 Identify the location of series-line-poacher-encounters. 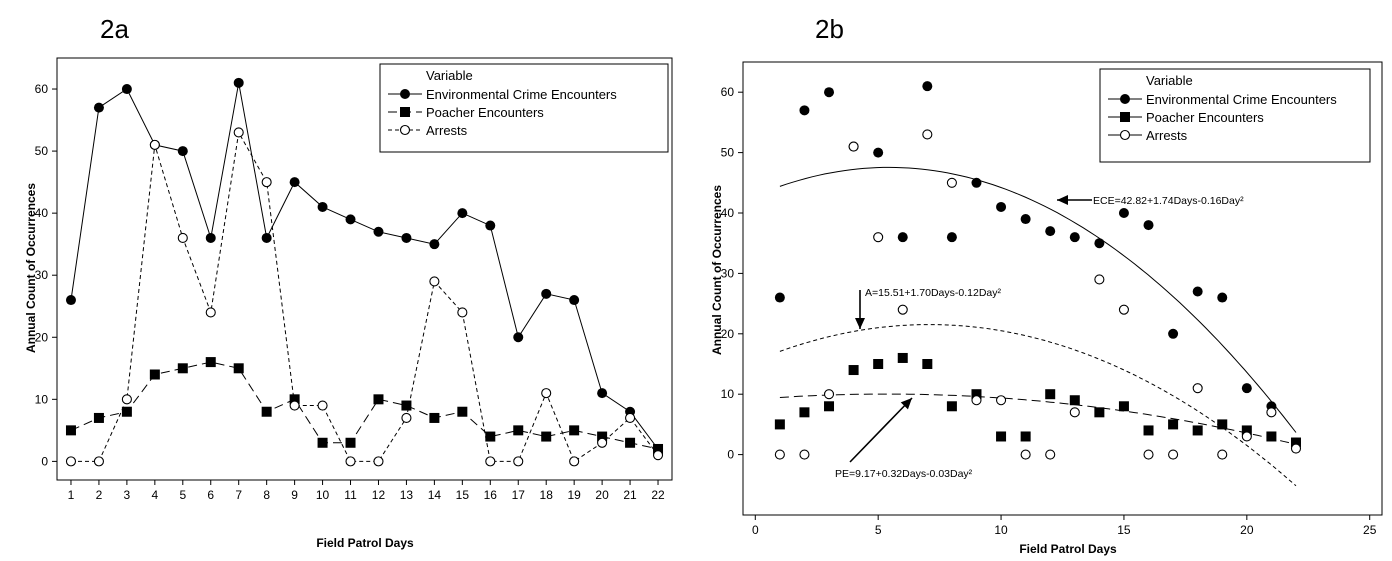
(364, 405).